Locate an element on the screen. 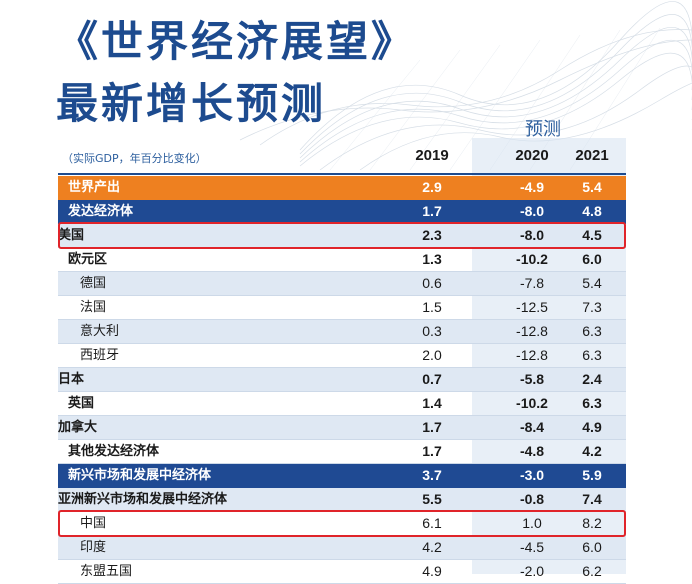 Image resolution: width=692 pixels, height=584 pixels. cell-2021: 7.4 is located at coordinates (592, 499).